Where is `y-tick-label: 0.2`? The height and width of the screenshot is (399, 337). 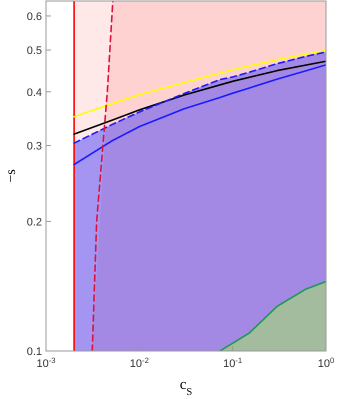 y-tick-label: 0.2 is located at coordinates (34, 222).